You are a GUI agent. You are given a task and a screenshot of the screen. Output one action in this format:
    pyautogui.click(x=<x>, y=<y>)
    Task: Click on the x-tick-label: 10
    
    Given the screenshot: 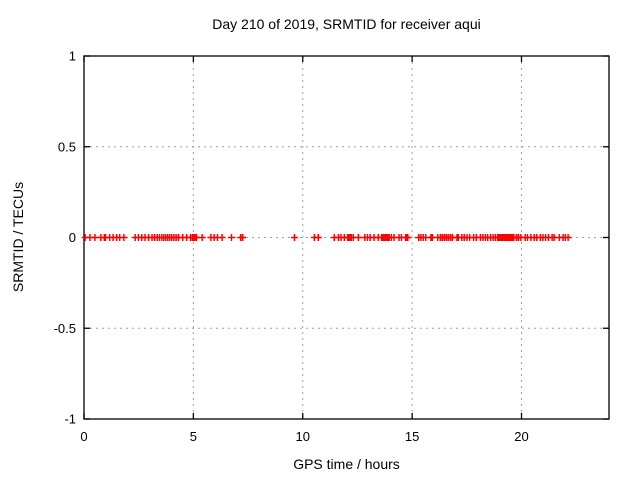 What is the action you would take?
    pyautogui.click(x=303, y=436)
    